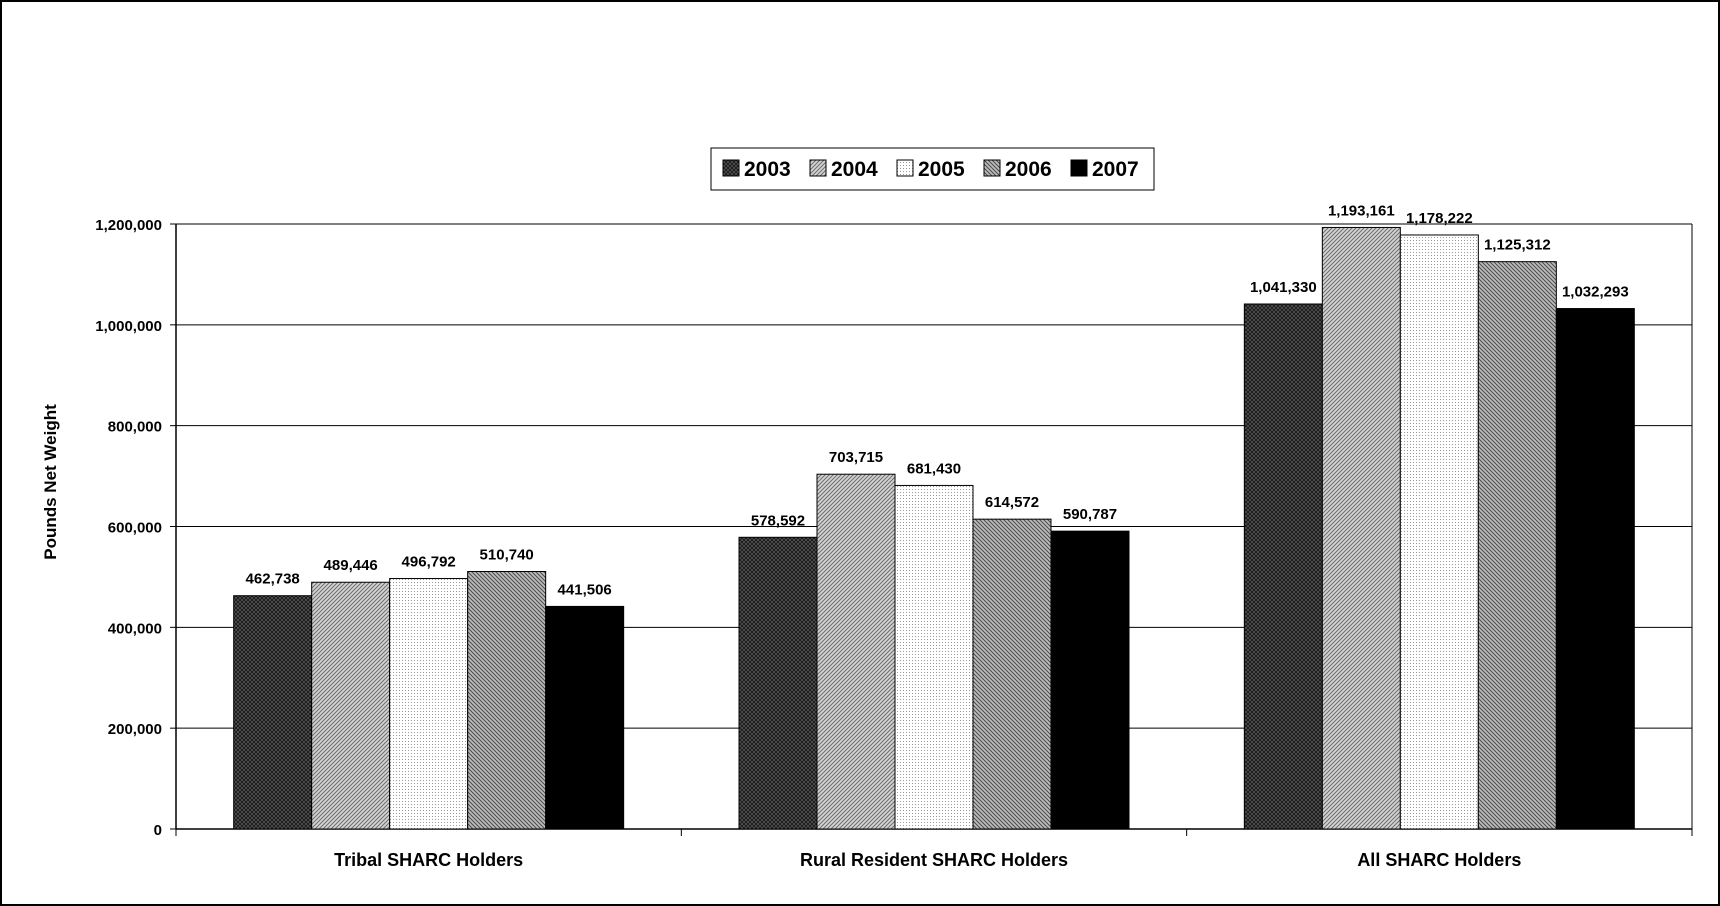 The image size is (1720, 906). I want to click on data-label: 681,430, so click(934, 468).